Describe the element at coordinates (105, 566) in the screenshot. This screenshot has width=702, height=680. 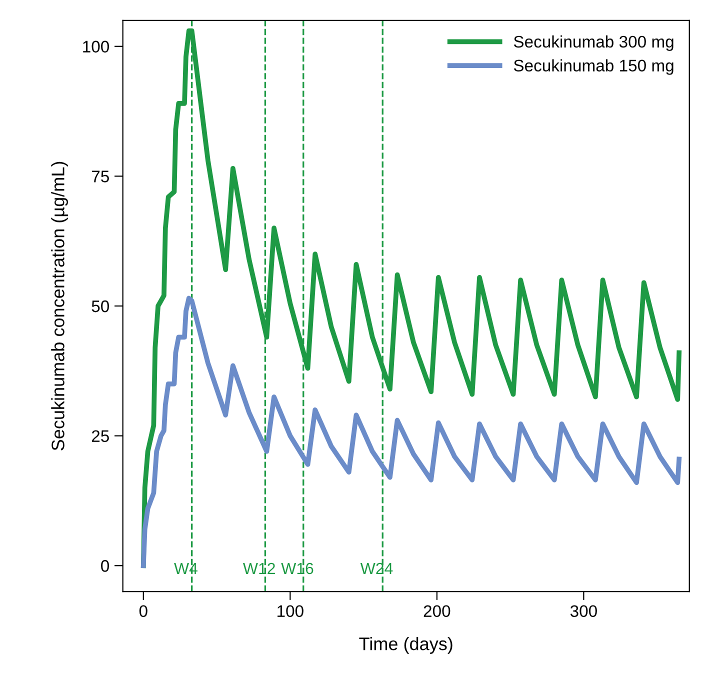
I see `y-tick-label: 0` at that location.